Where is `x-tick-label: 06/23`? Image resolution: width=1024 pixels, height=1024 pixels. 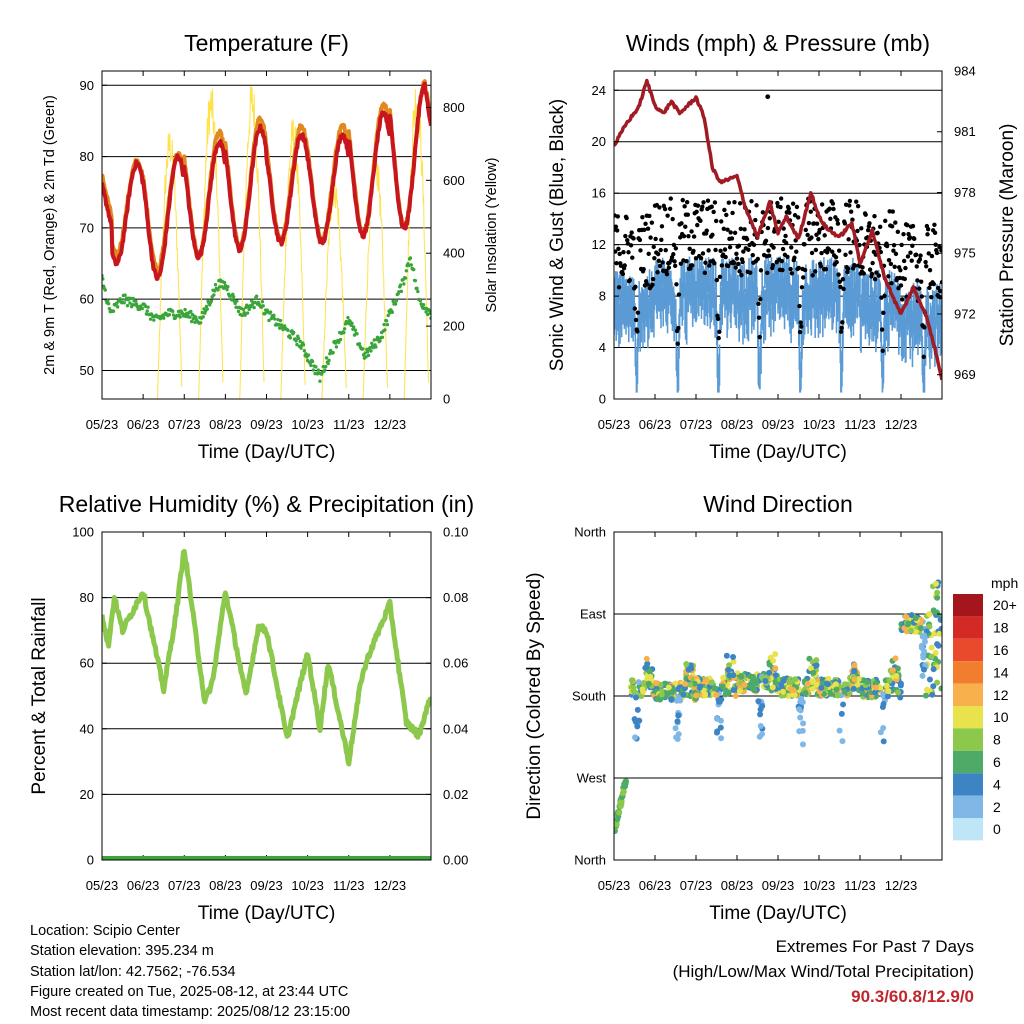
x-tick-label: 06/23 is located at coordinates (655, 885).